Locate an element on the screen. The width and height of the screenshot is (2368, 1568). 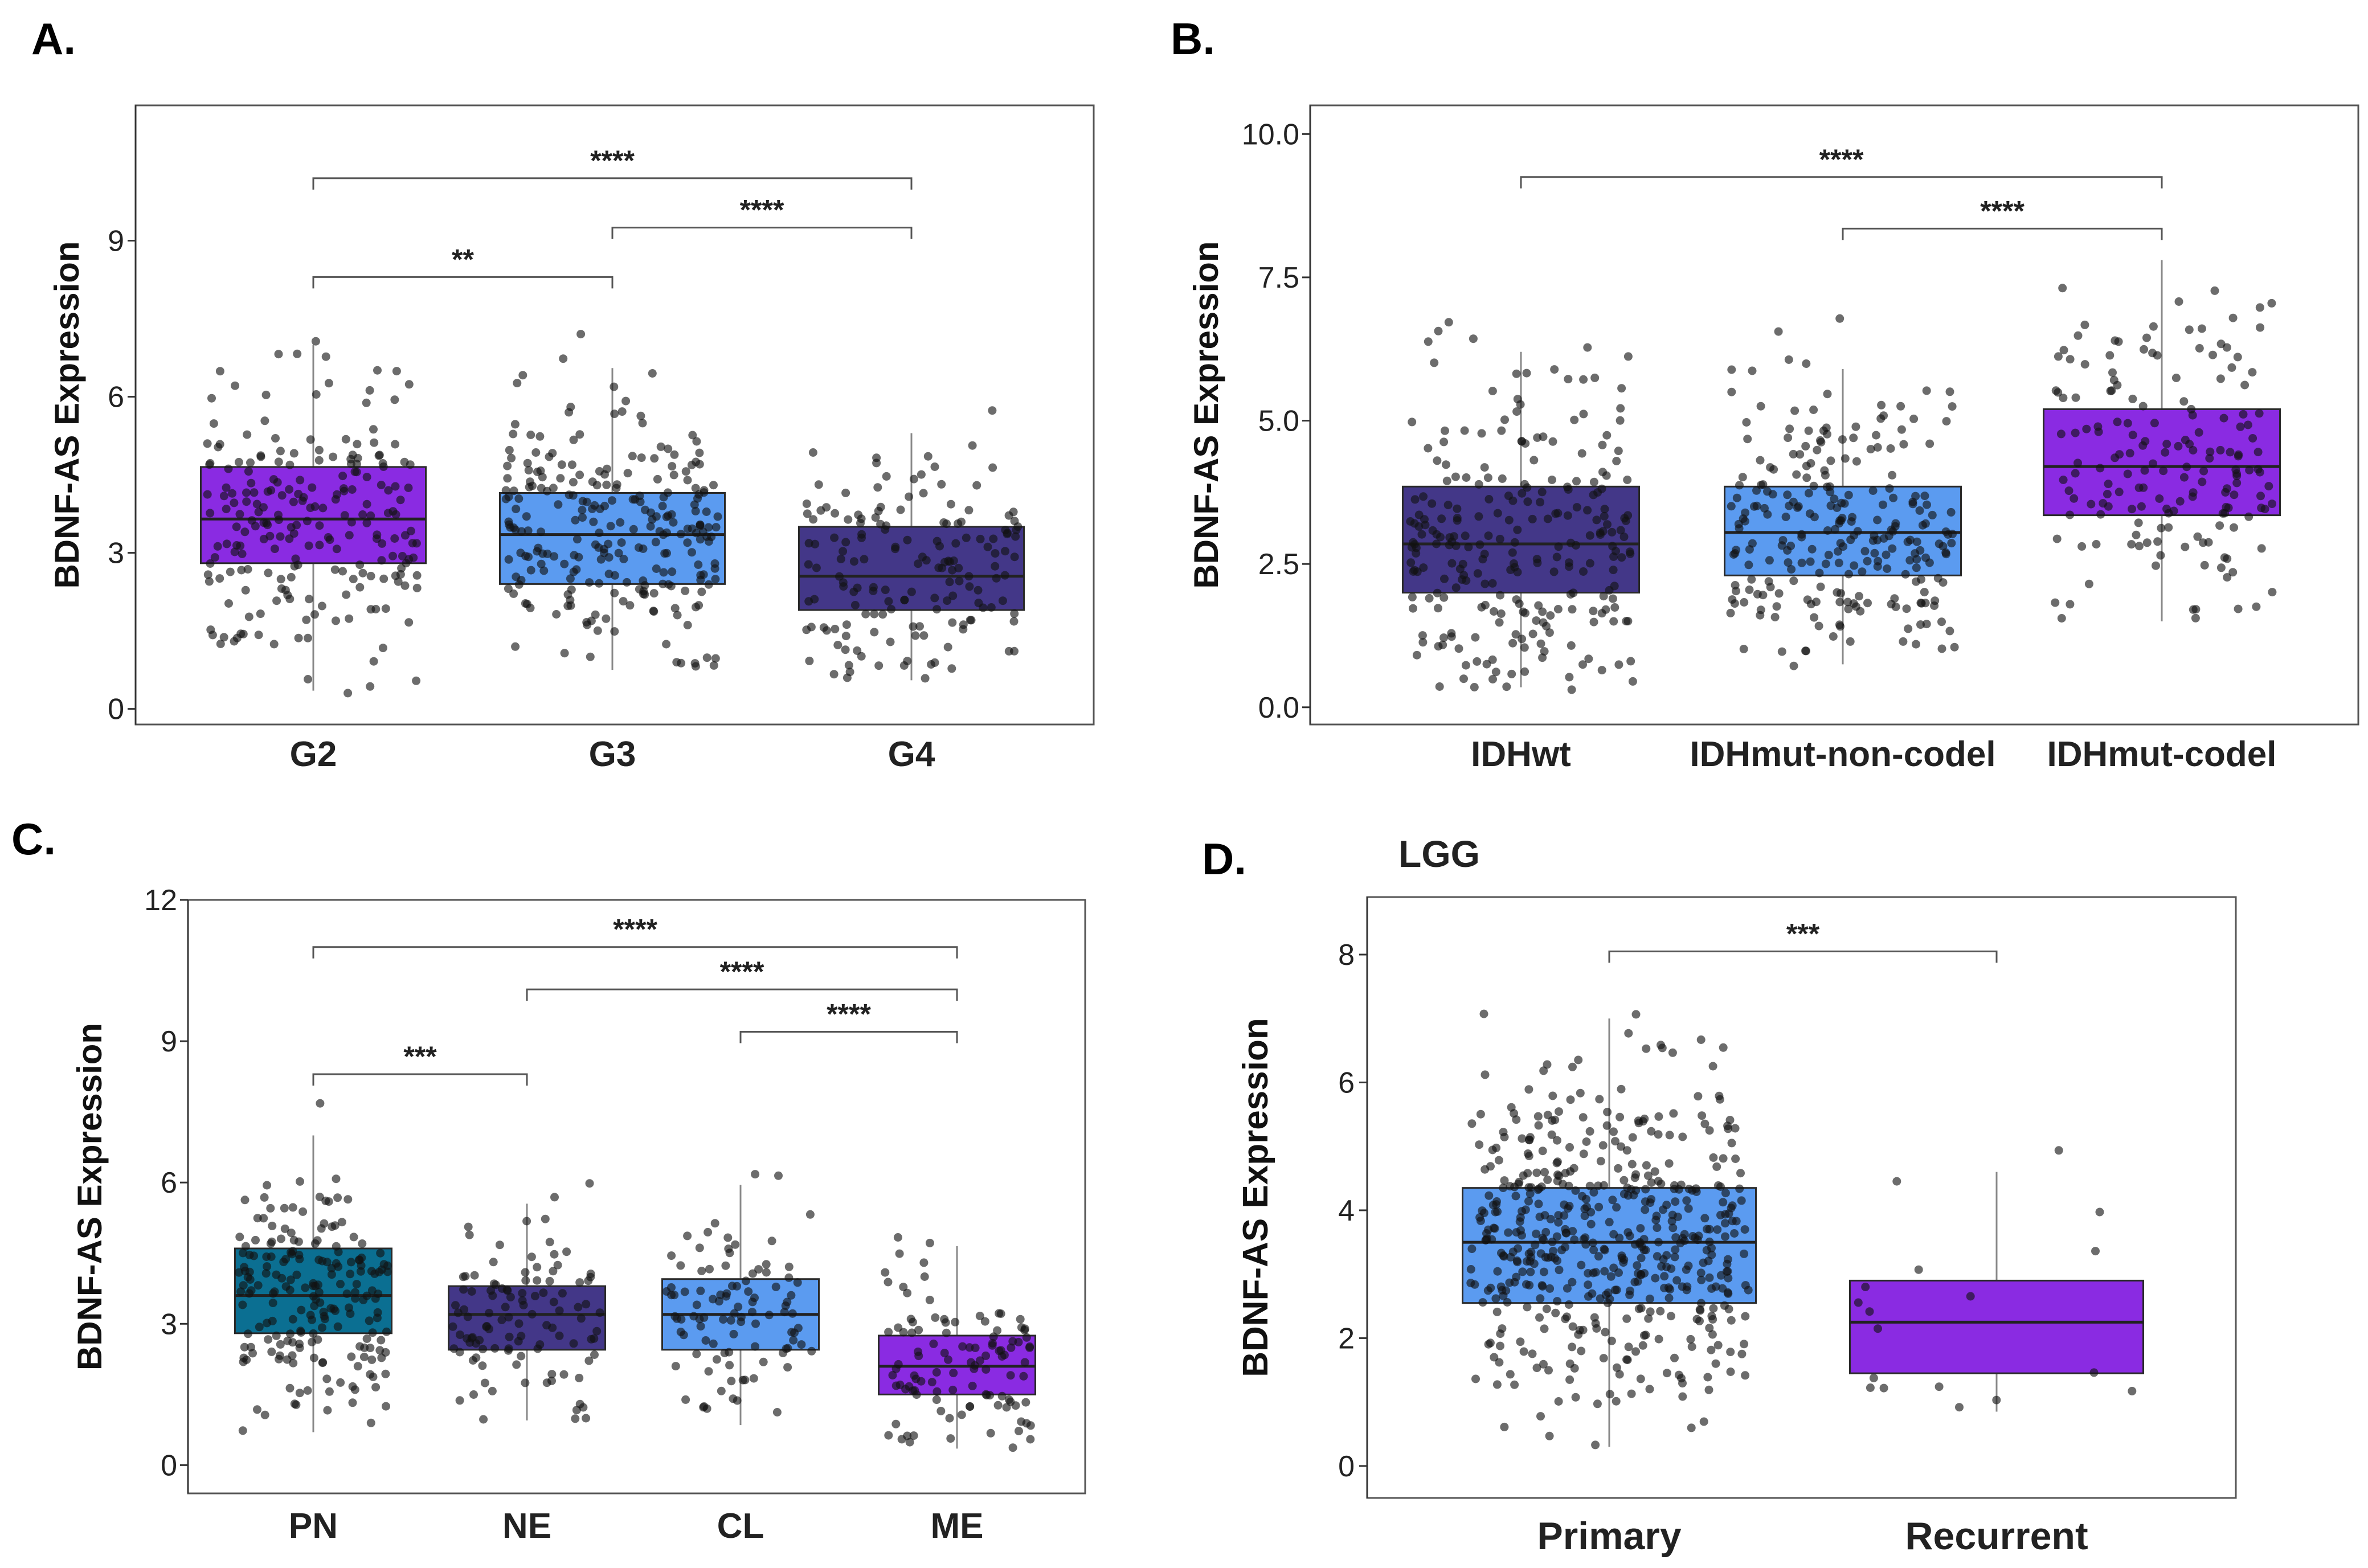
y-axis-title: BDNF-AS Expression is located at coordinates (90, 1196).